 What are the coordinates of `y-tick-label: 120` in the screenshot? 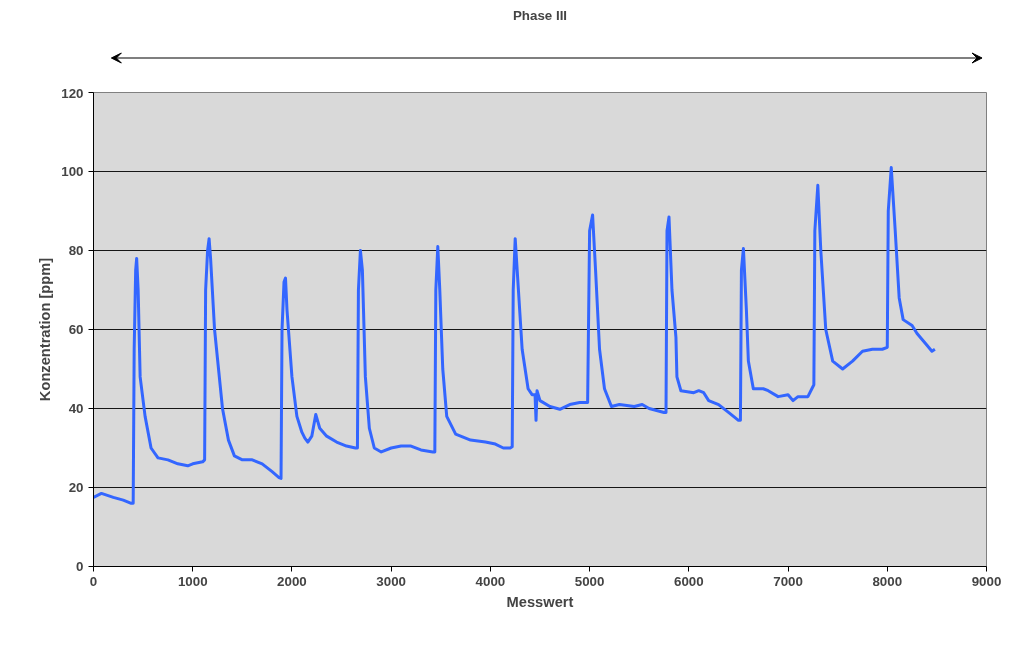 It's located at (72, 93).